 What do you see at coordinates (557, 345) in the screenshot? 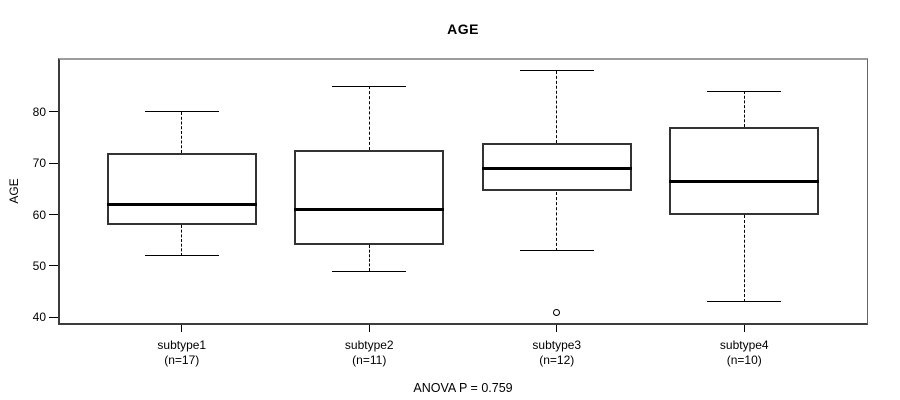
I see `subtype-label: subtype3` at bounding box center [557, 345].